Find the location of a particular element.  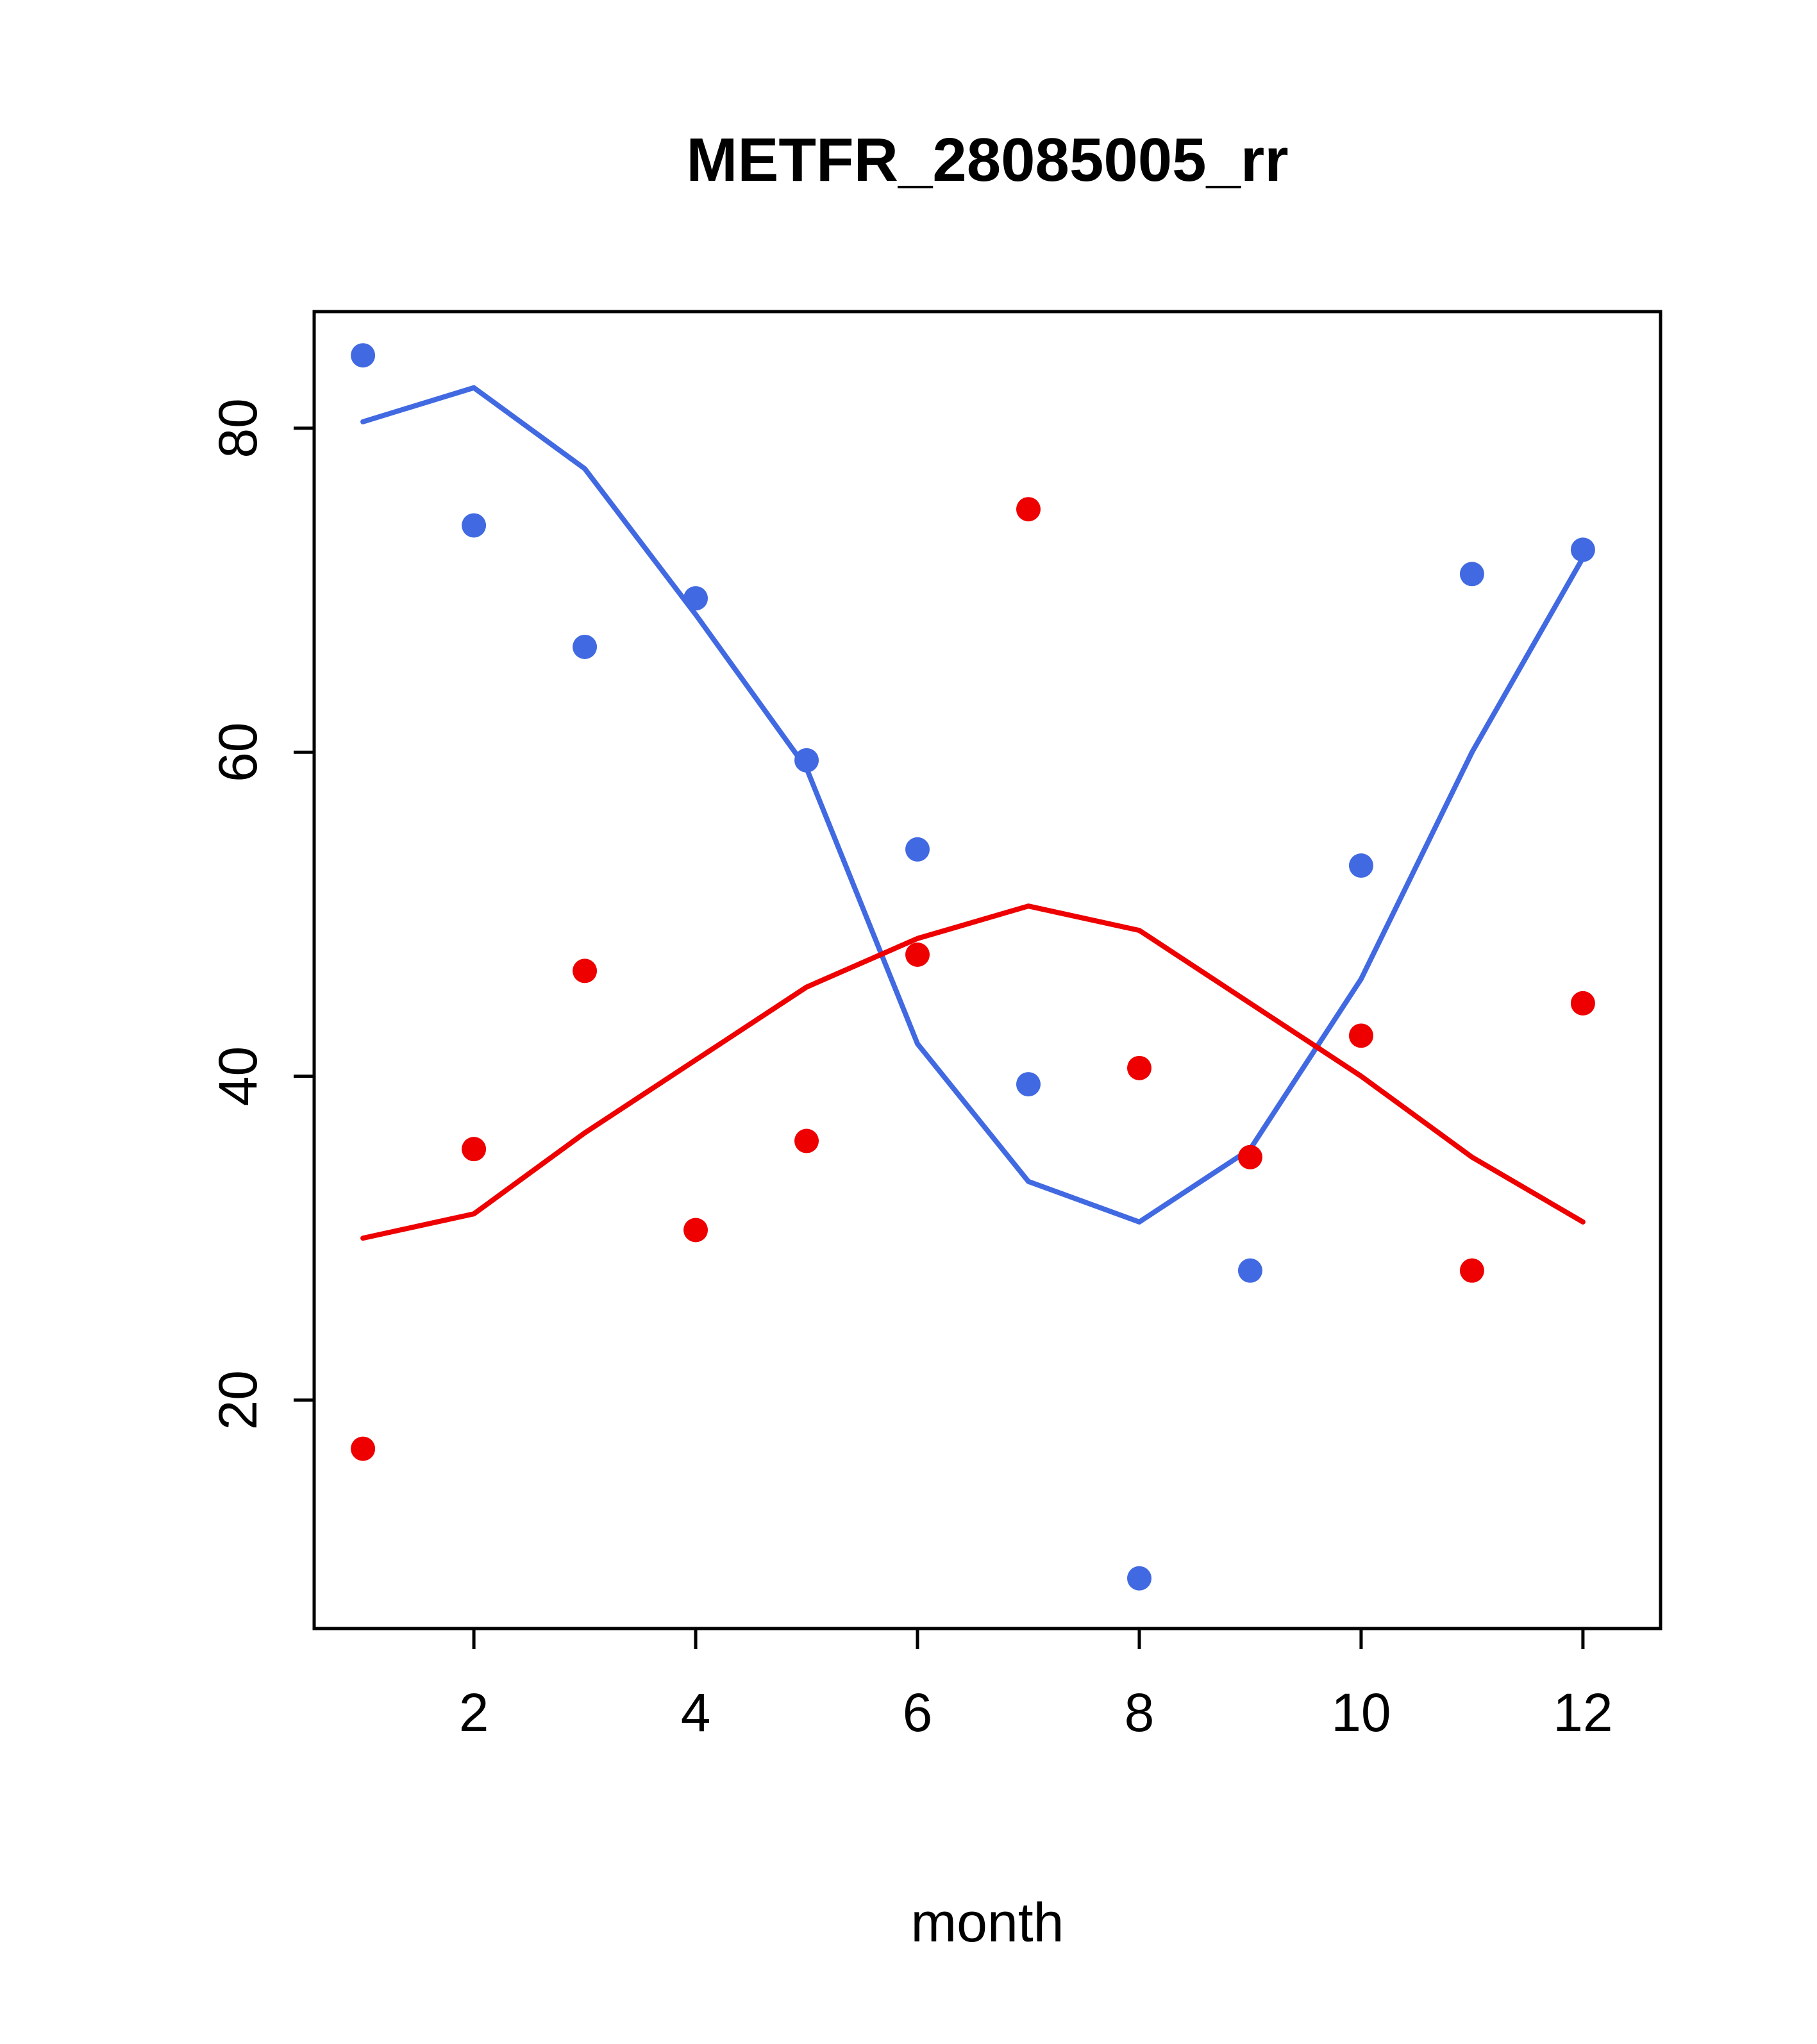

y-tick-label: 40 is located at coordinates (238, 1076).